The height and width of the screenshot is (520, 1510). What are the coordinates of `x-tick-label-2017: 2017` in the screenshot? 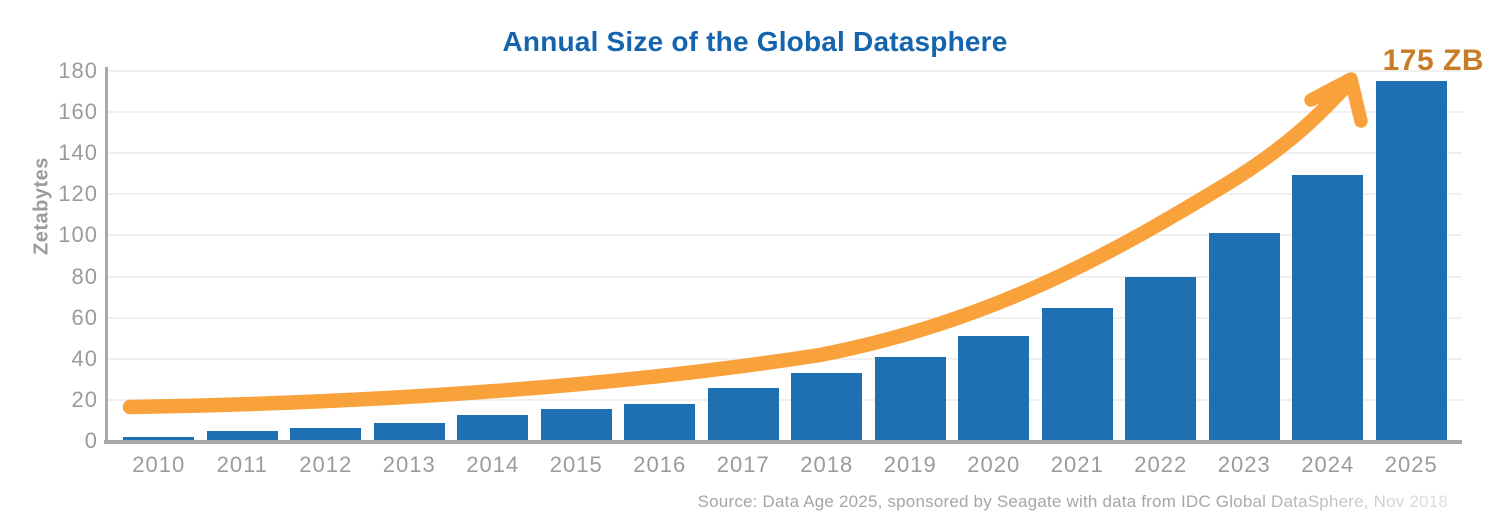 It's located at (743, 464).